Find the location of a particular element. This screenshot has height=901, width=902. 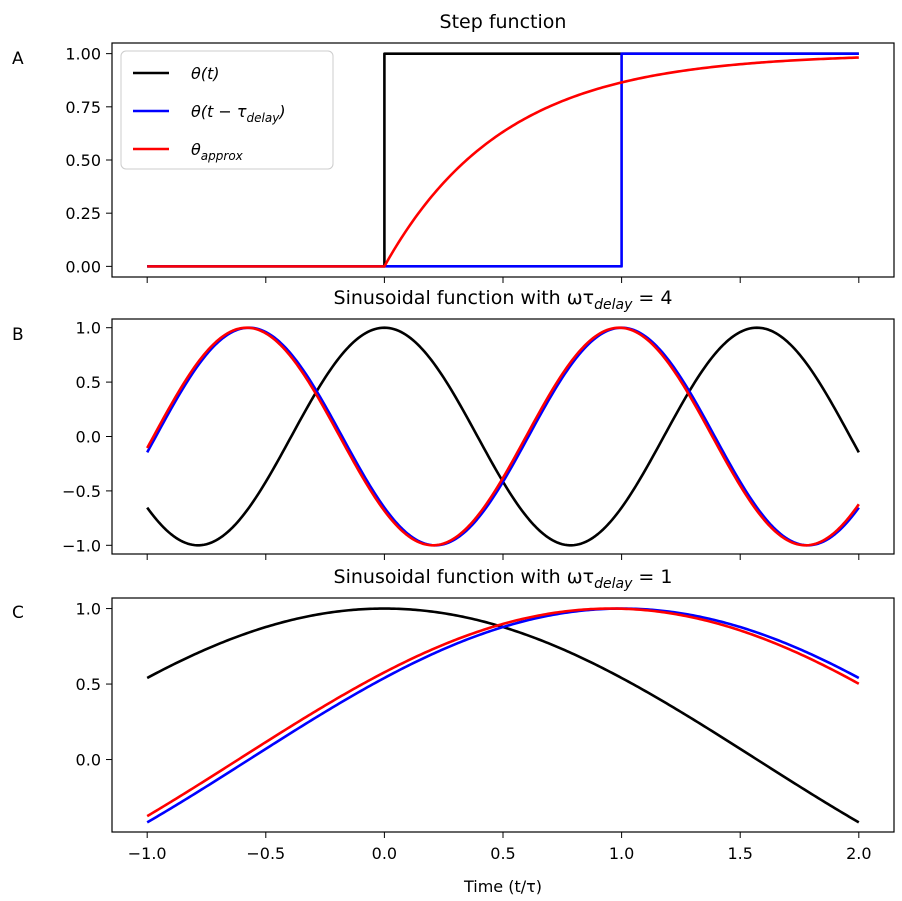

x-tick-label: −1.0 is located at coordinates (147, 853).